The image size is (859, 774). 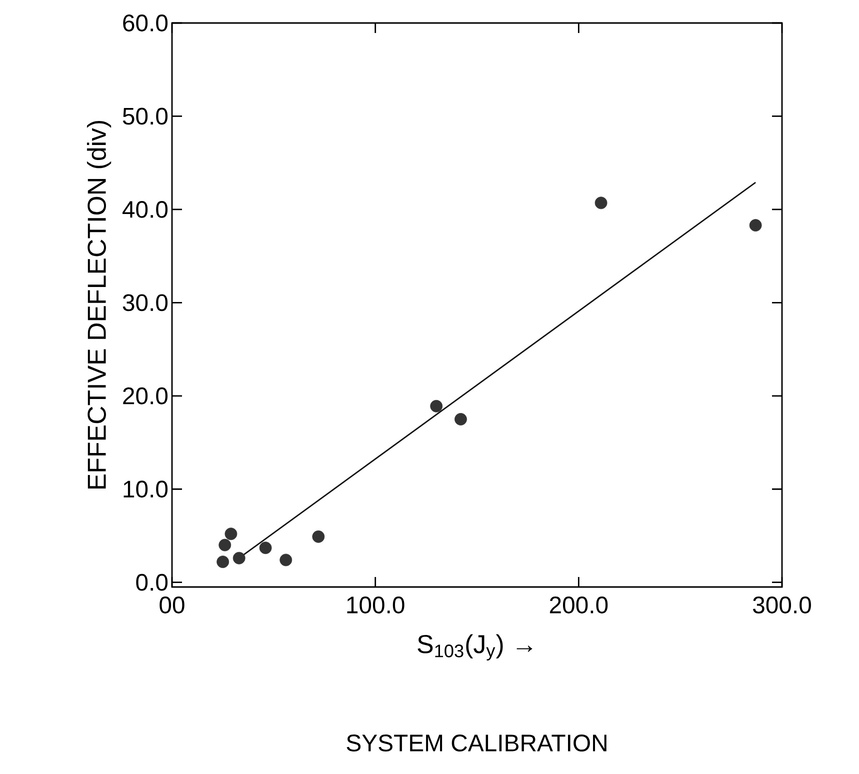 I want to click on x-tick-label: 100.0, so click(x=375, y=605).